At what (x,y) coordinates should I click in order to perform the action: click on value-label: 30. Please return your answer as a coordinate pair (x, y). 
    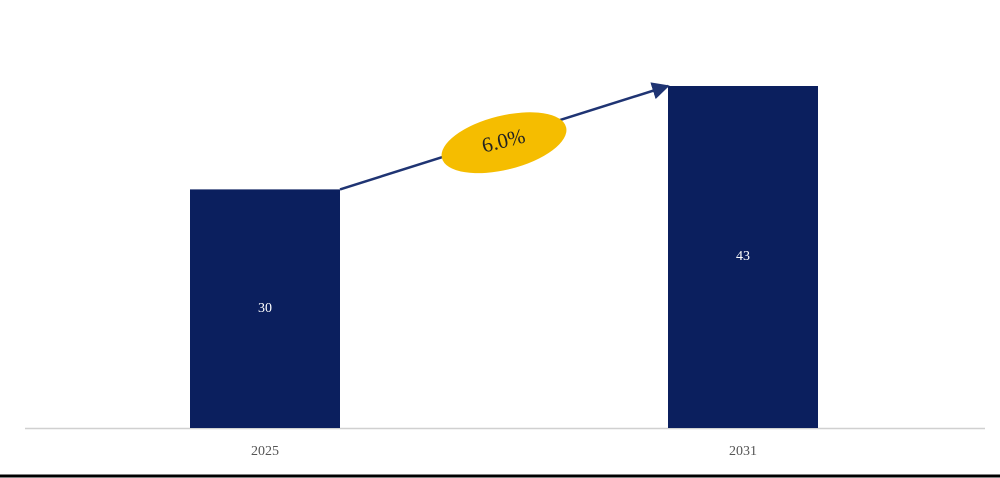
    Looking at the image, I should click on (265, 308).